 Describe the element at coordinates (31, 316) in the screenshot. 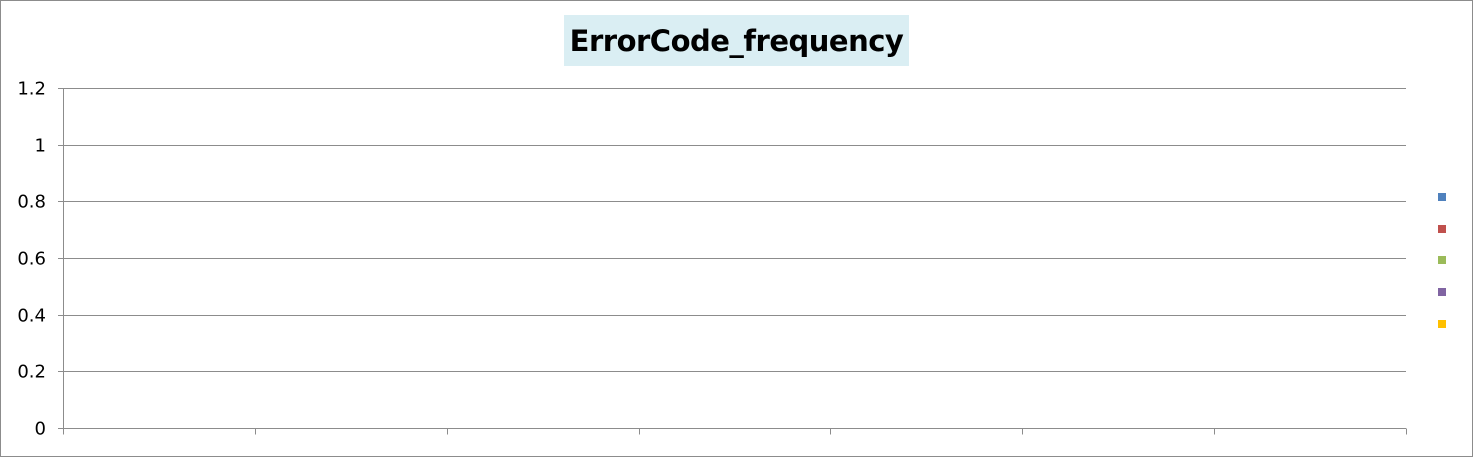

I see `y-tick-label: 0.4` at that location.